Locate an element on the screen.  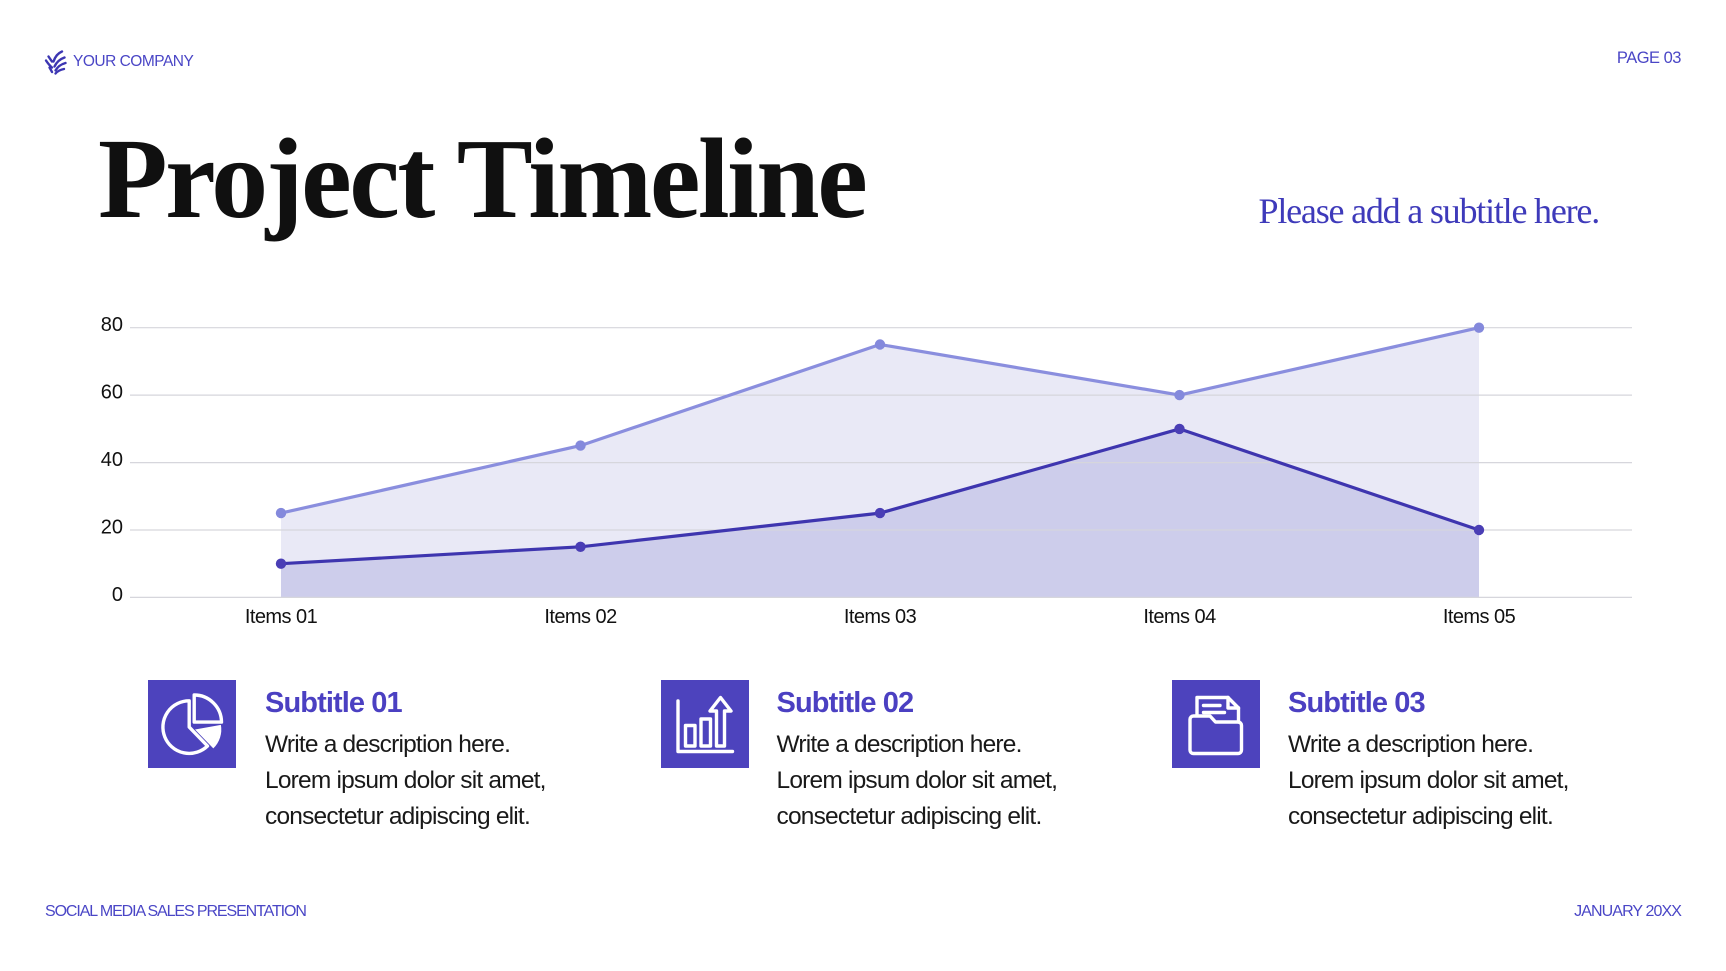
svg-text: 0 is located at coordinates (117, 595).